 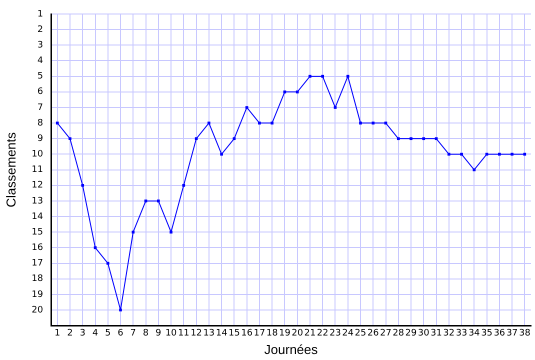 I want to click on x-tick-label: 9, so click(x=159, y=333).